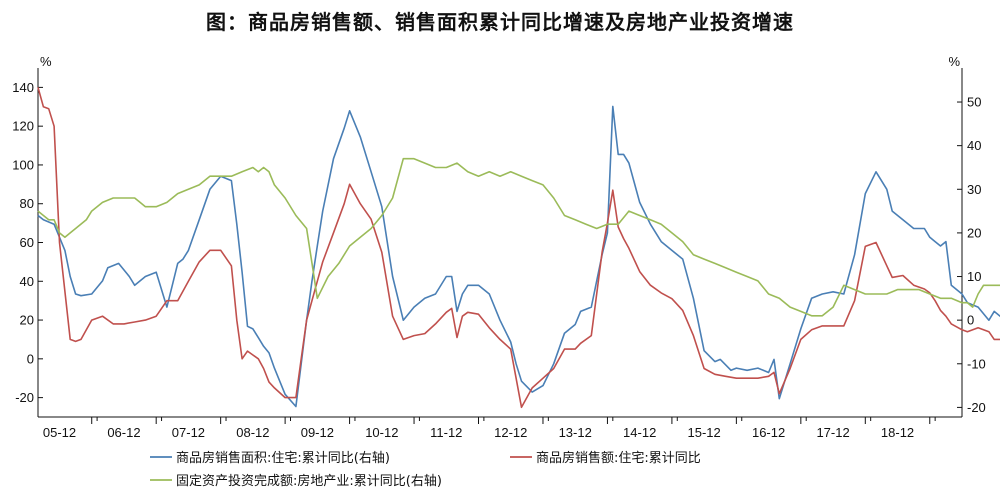 Image resolution: width=1000 pixels, height=497 pixels. I want to click on left-tick-label: 140, so click(23, 87).